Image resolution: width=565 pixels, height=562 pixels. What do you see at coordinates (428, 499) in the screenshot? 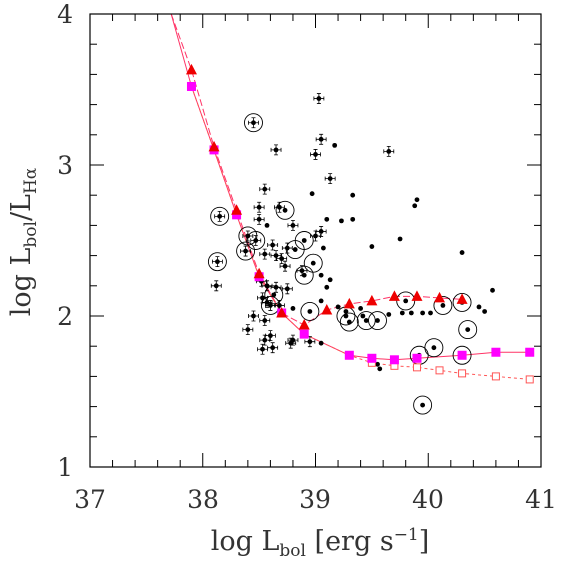
I see `x-tick-label: 40` at bounding box center [428, 499].